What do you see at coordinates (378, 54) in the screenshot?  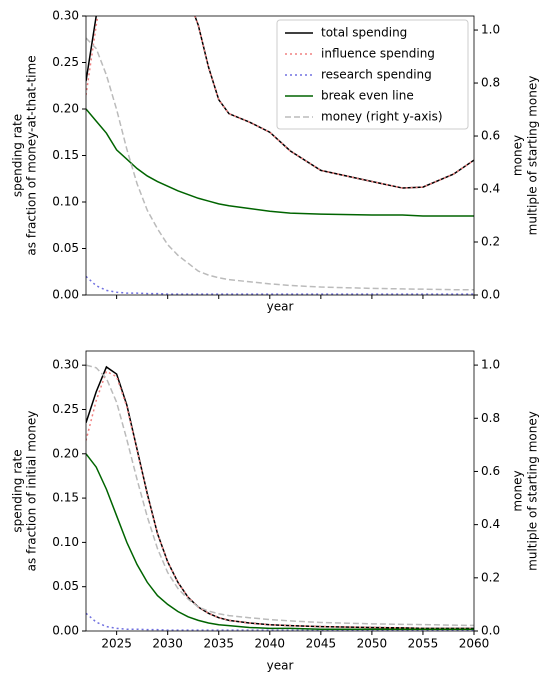 I see `legend-label: influence spending` at bounding box center [378, 54].